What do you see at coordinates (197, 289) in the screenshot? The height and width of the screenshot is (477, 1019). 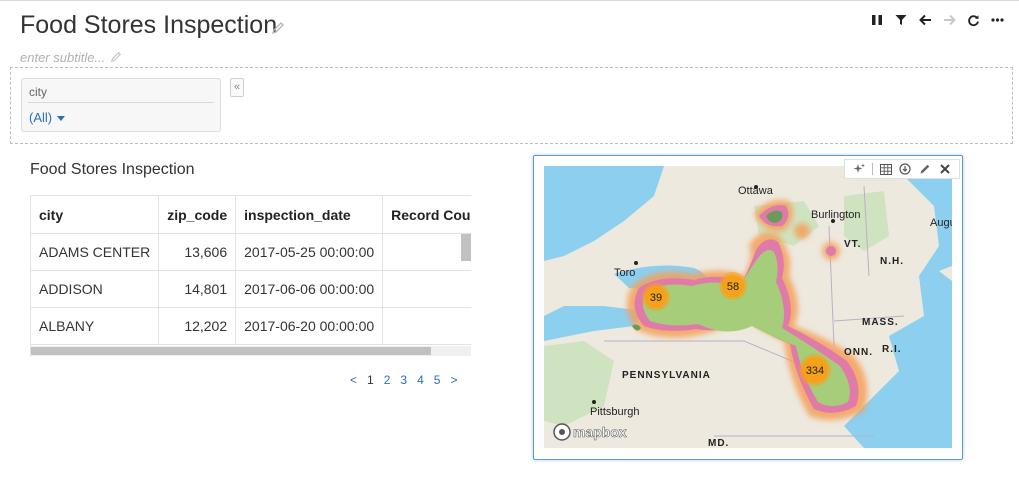 I see `cell-zip-code: 14,801` at bounding box center [197, 289].